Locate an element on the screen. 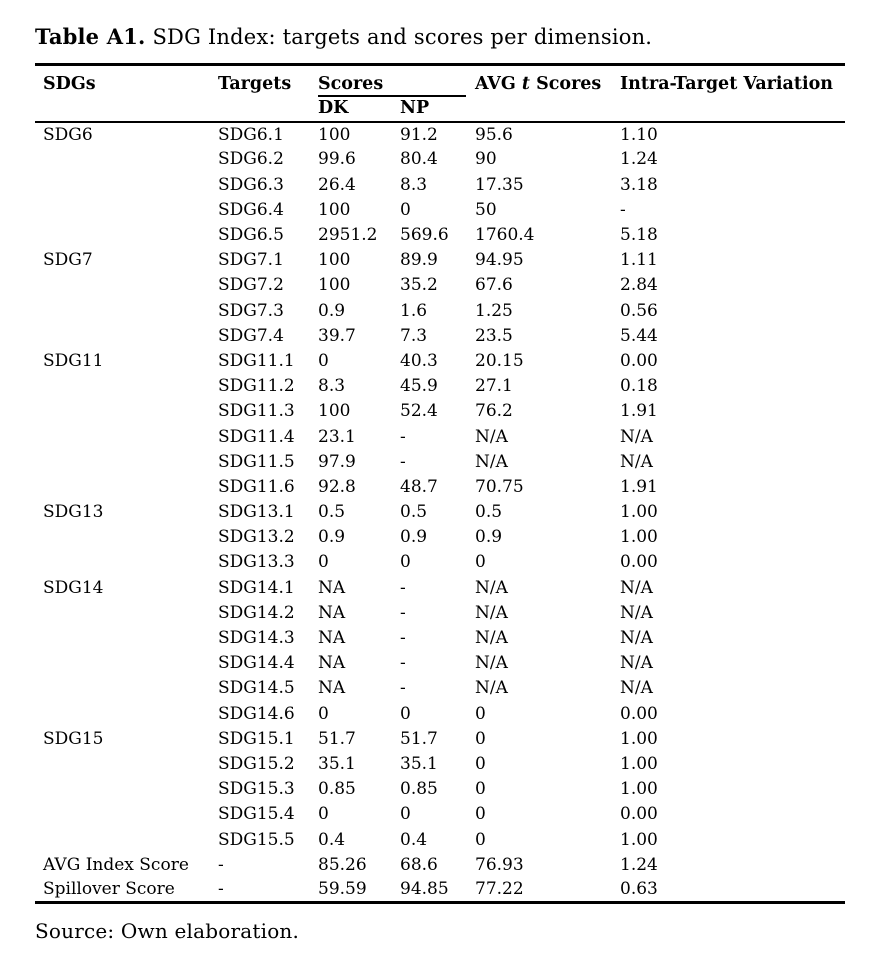  table-row: SDG15 SDG15.1 51.7 51.7 0 1.00 is located at coordinates (440, 738).